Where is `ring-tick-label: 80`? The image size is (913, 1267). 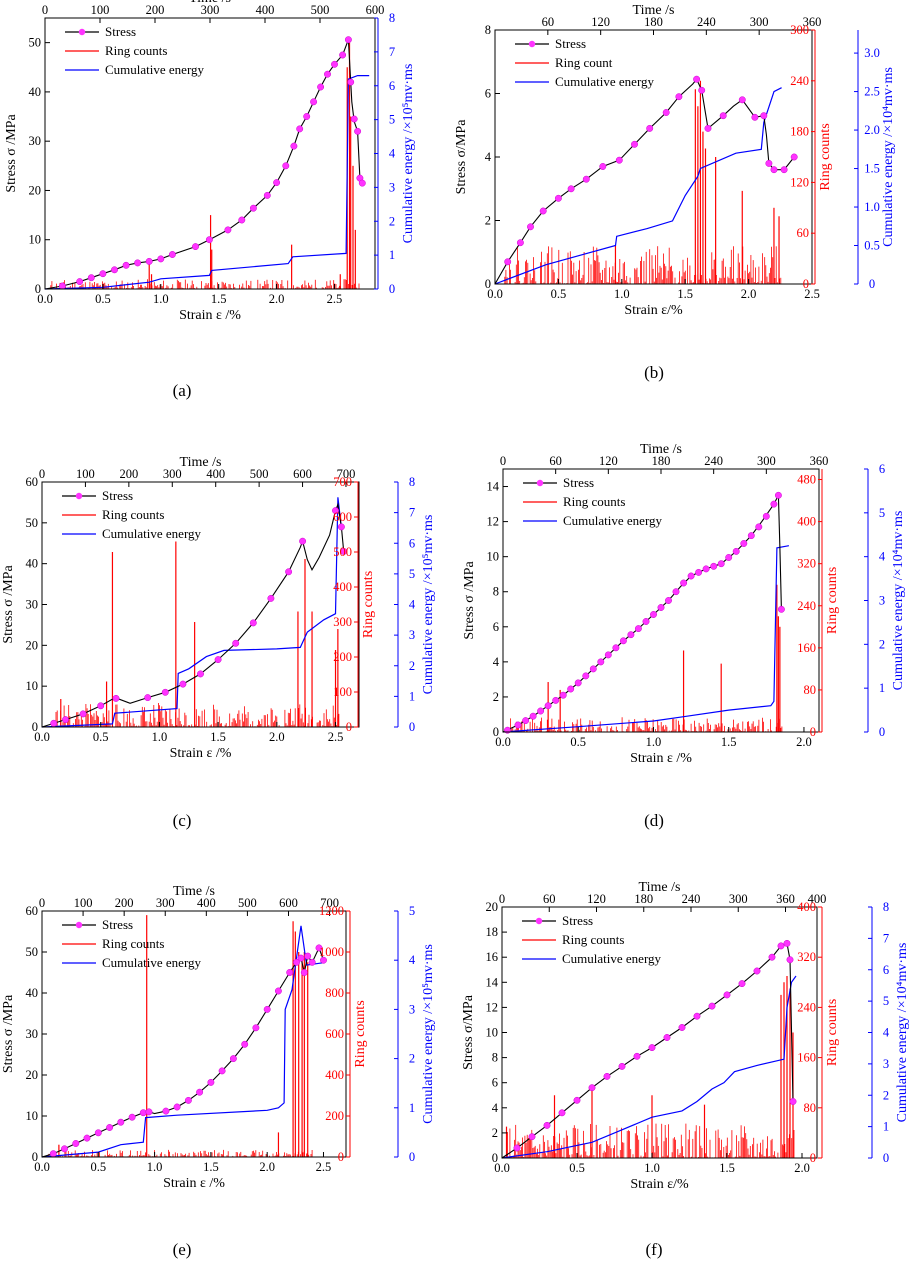
ring-tick-label: 80 is located at coordinates (810, 690).